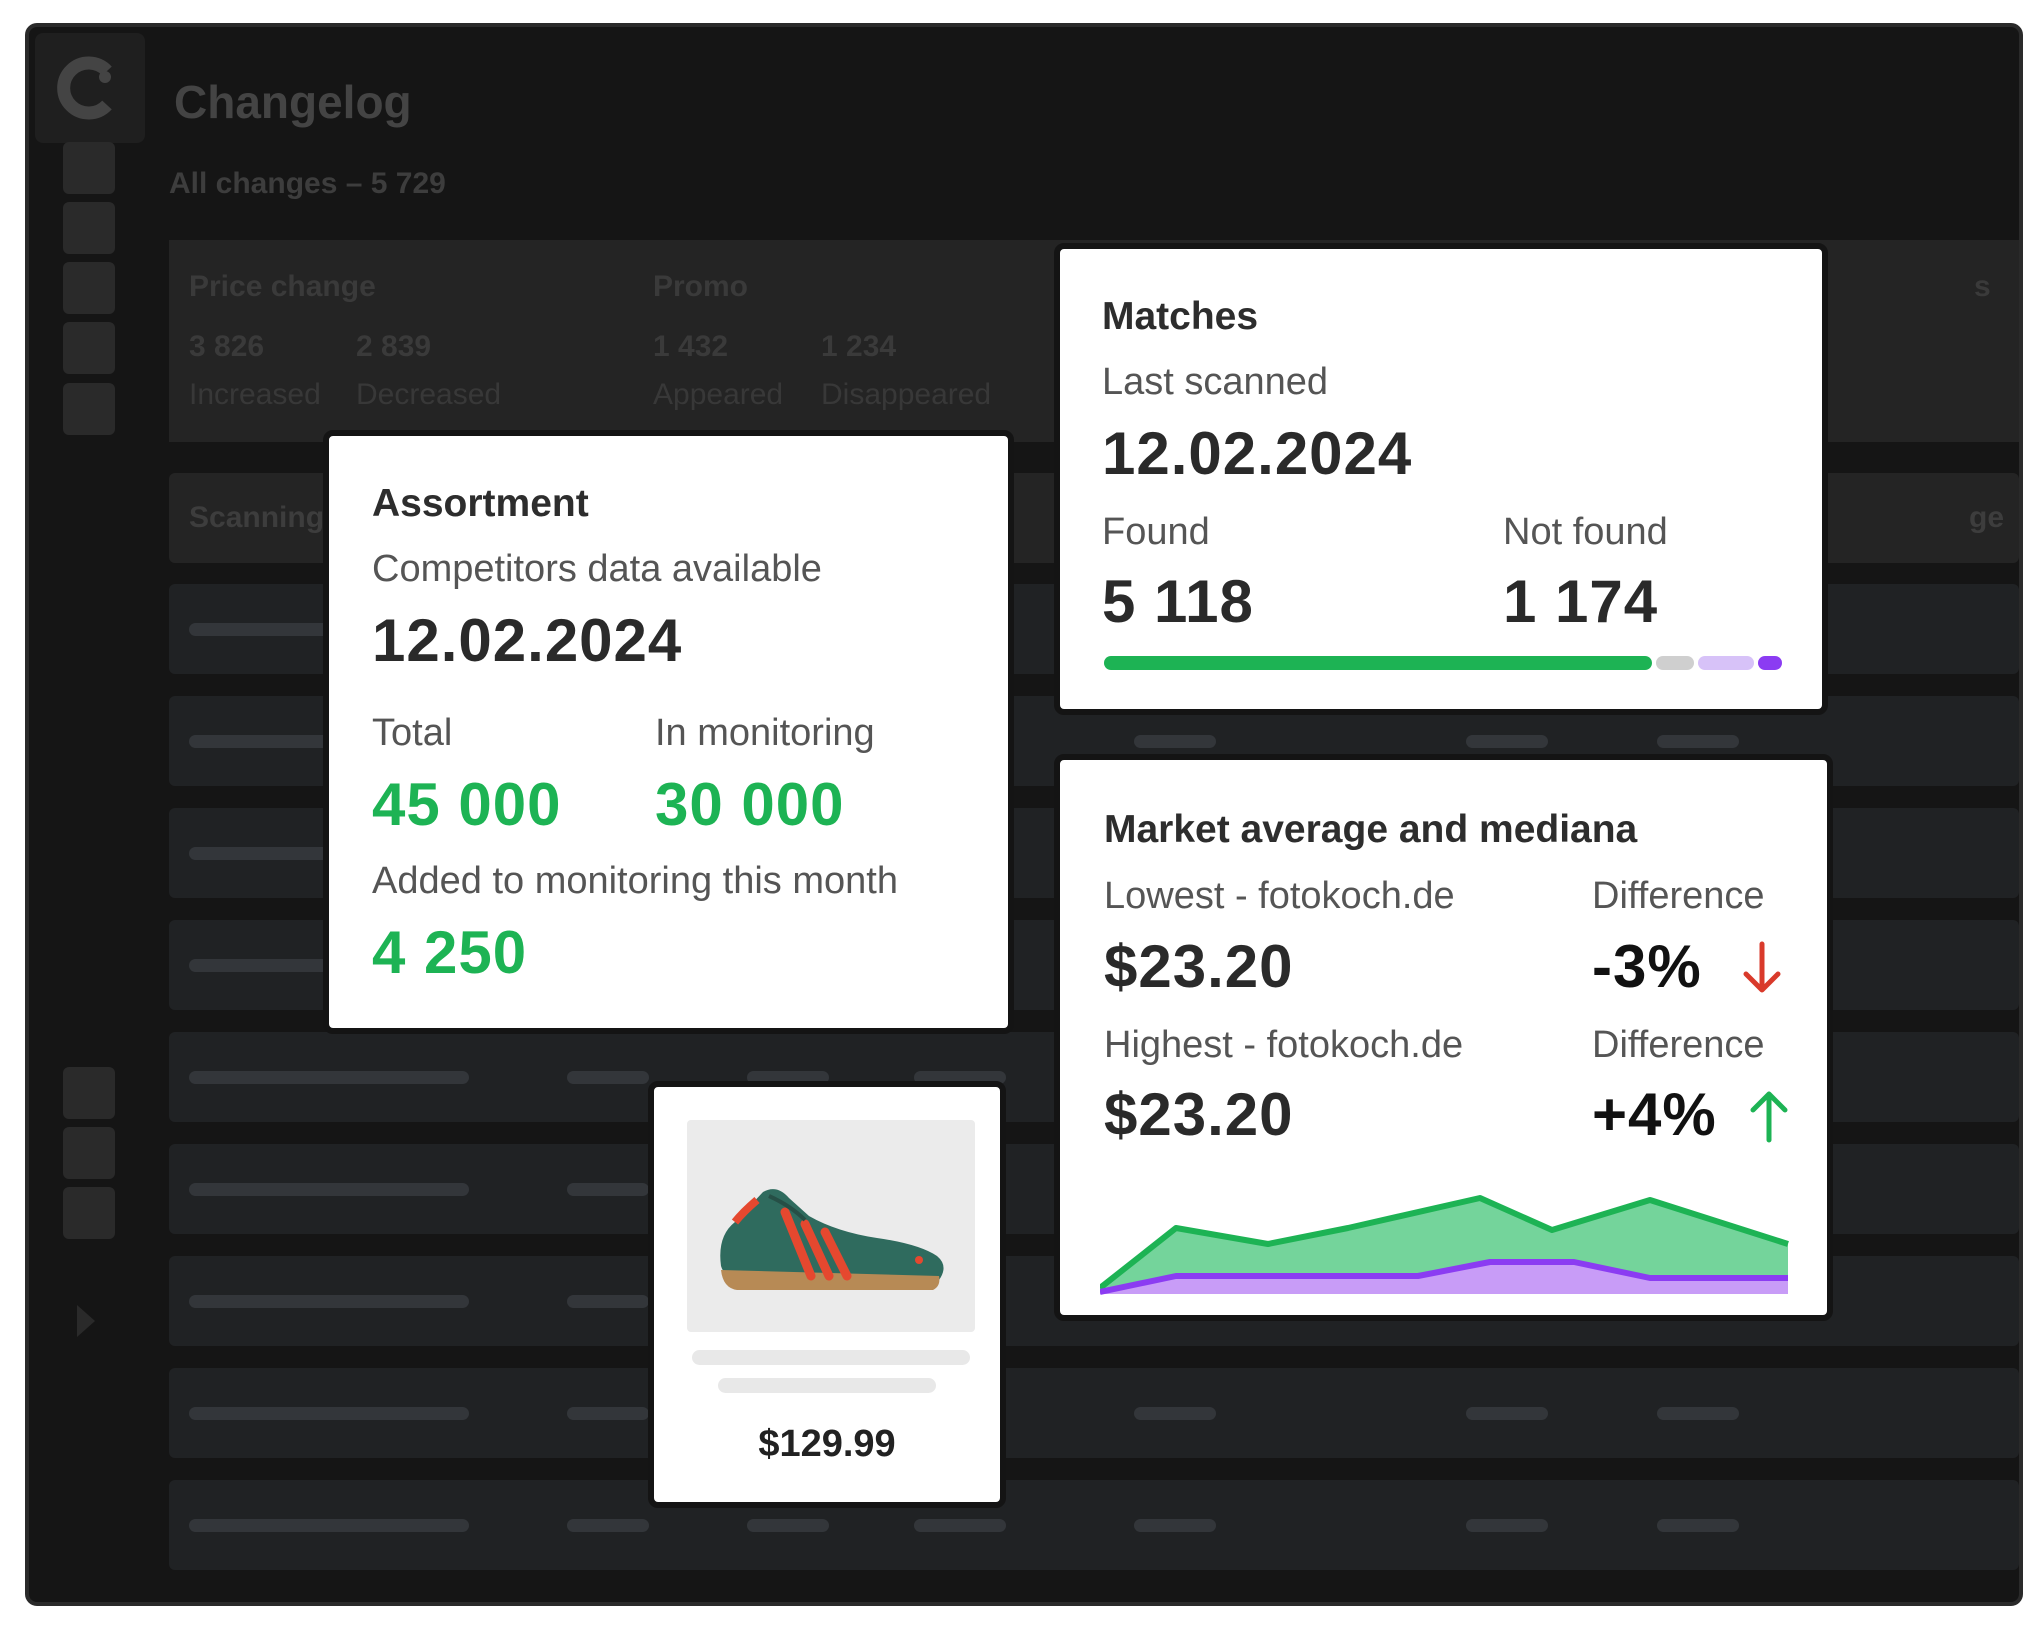 Image resolution: width=2025 pixels, height=1634 pixels. I want to click on matches-title: Matches, so click(1180, 316).